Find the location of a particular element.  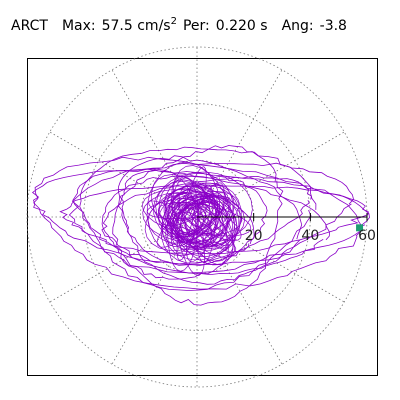

station-code: ARCT is located at coordinates (29, 26).